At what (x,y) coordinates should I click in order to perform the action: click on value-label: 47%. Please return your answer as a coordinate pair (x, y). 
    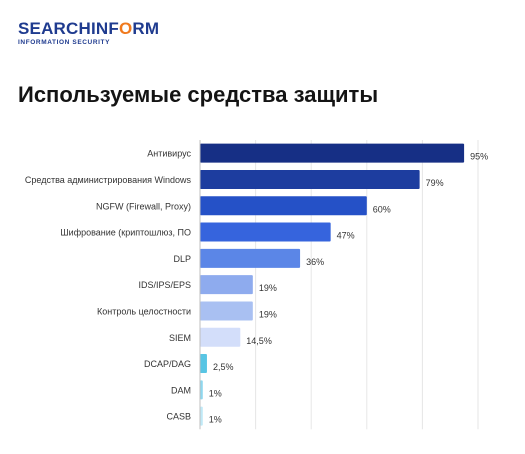
    Looking at the image, I should click on (346, 236).